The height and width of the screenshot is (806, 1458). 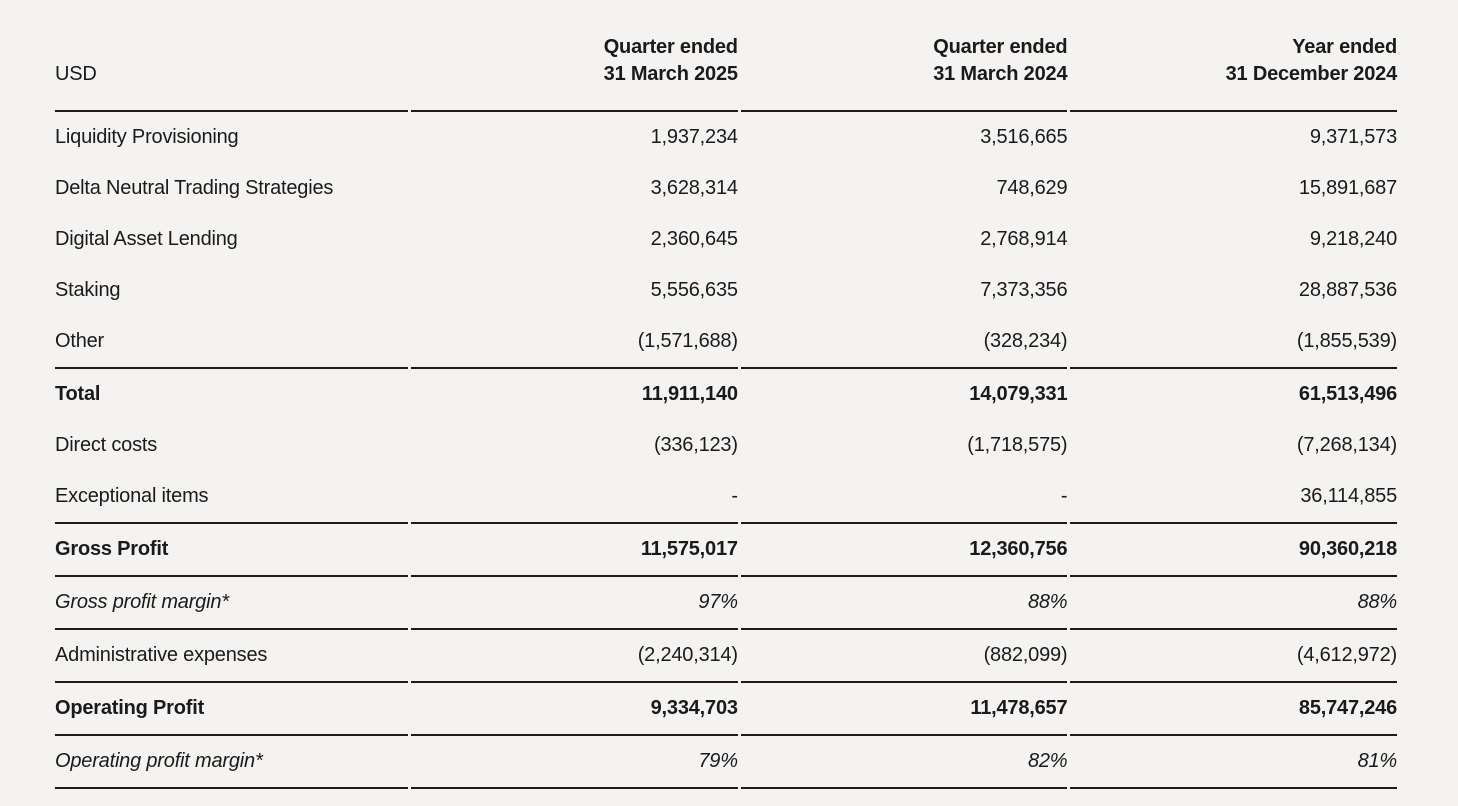 What do you see at coordinates (1347, 290) in the screenshot?
I see `cell-value: 28,887,536` at bounding box center [1347, 290].